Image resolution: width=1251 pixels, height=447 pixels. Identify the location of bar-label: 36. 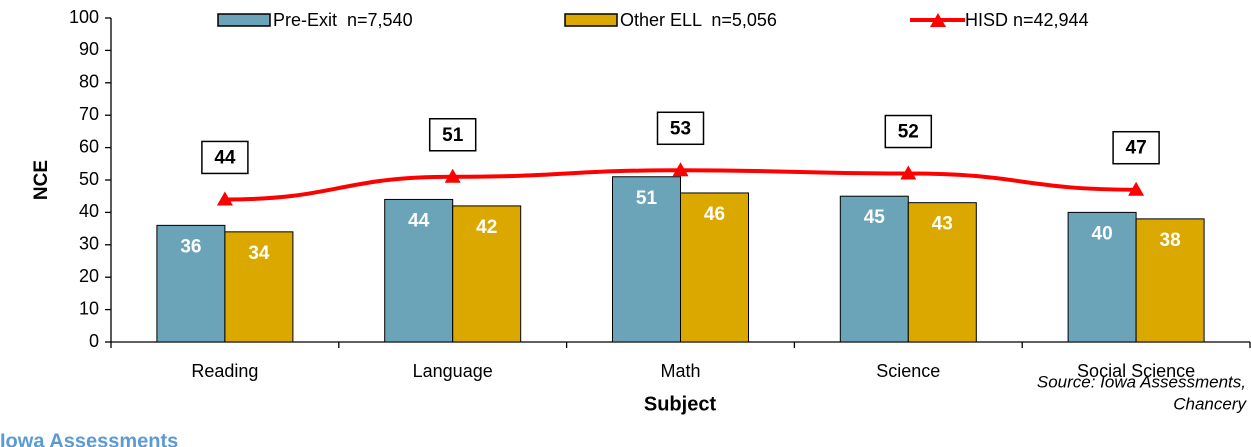
(190, 246).